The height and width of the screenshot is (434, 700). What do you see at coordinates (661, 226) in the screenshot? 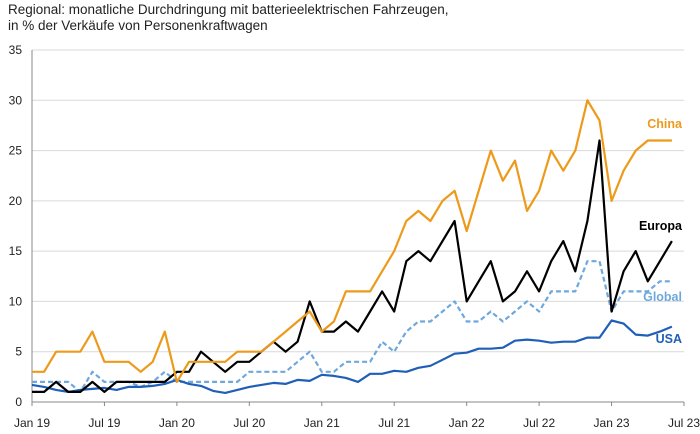
I see `series-label-europa: Europa` at bounding box center [661, 226].